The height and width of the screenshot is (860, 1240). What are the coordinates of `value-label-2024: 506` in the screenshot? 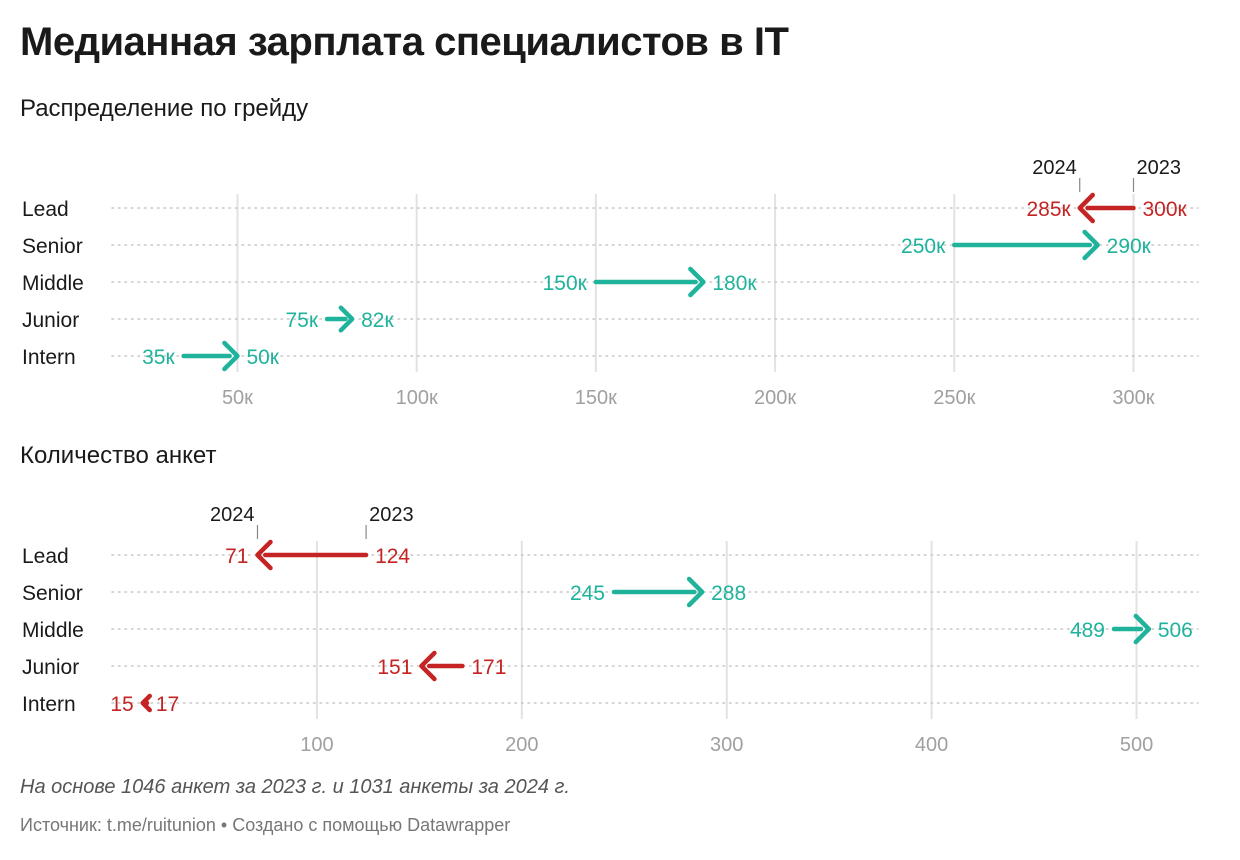 It's located at (1175, 630).